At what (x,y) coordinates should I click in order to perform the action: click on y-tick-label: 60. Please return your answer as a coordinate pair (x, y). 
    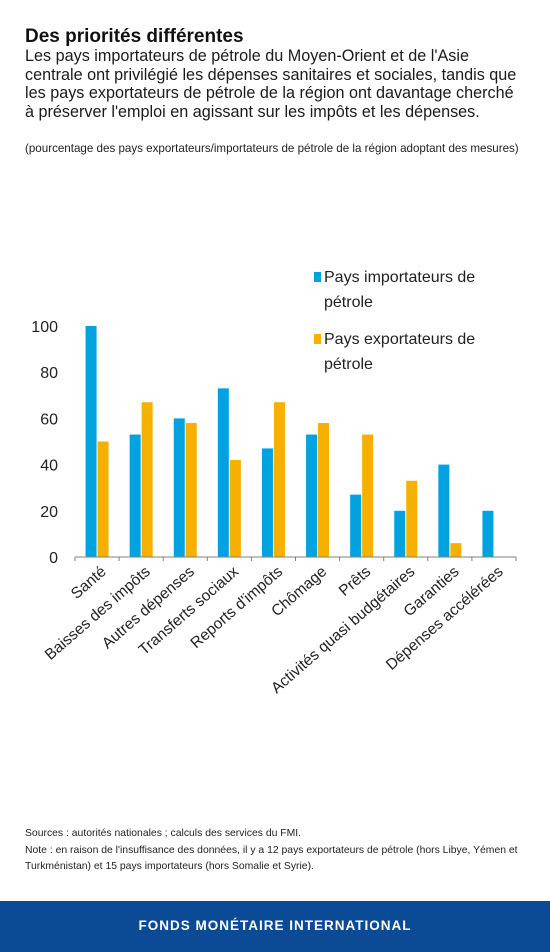
    Looking at the image, I should click on (49, 419).